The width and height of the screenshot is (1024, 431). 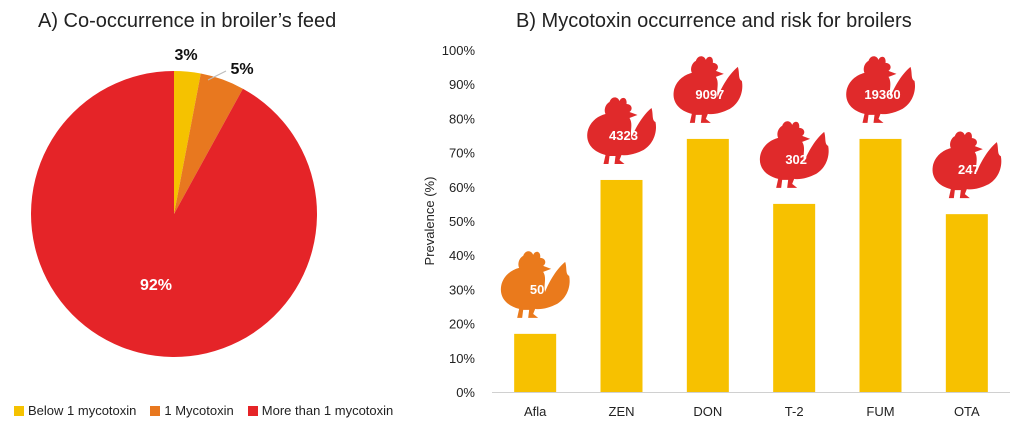 I want to click on chicken-count-label: 19360, so click(x=882, y=94).